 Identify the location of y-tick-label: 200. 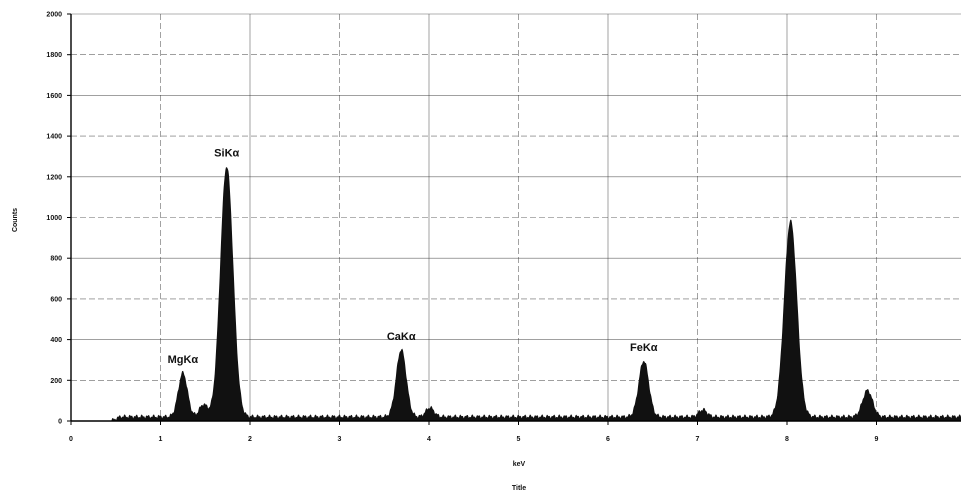
(56, 381).